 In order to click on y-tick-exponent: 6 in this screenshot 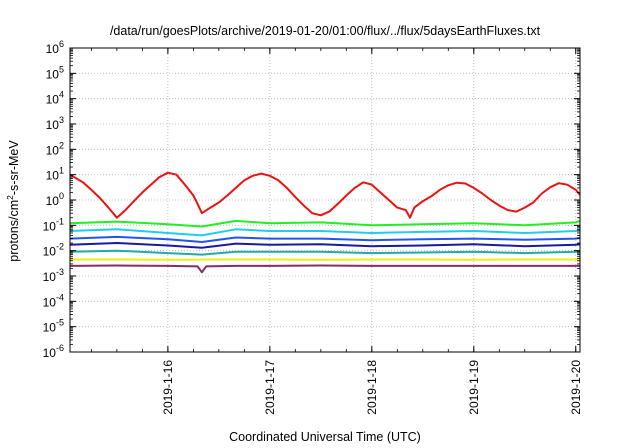, I will do `click(61, 44)`.